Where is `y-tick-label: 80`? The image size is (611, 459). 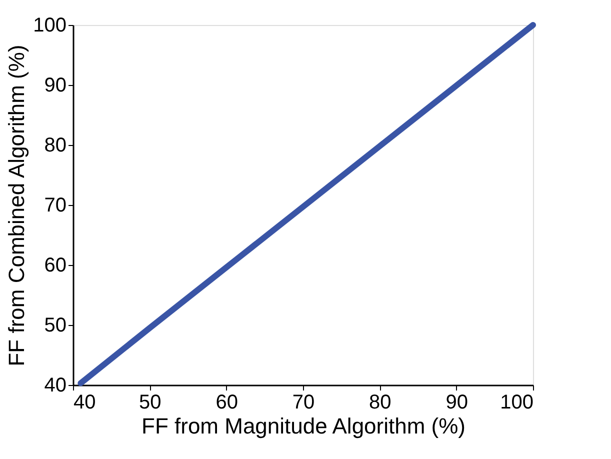
y-tick-label: 80 is located at coordinates (55, 145).